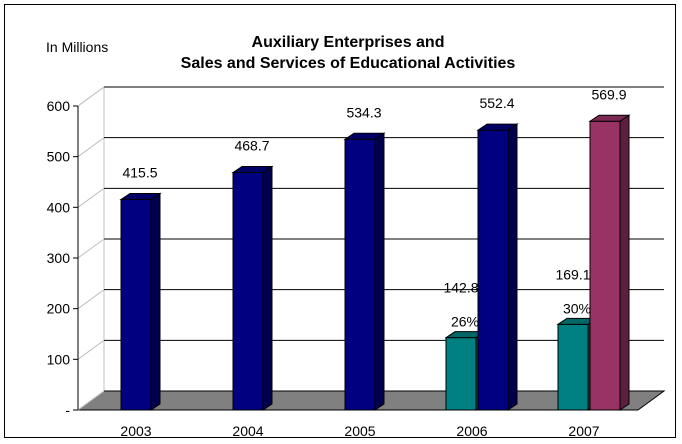 The image size is (682, 444). Describe the element at coordinates (624, 262) in the screenshot. I see `bar-total-2007-side` at that location.